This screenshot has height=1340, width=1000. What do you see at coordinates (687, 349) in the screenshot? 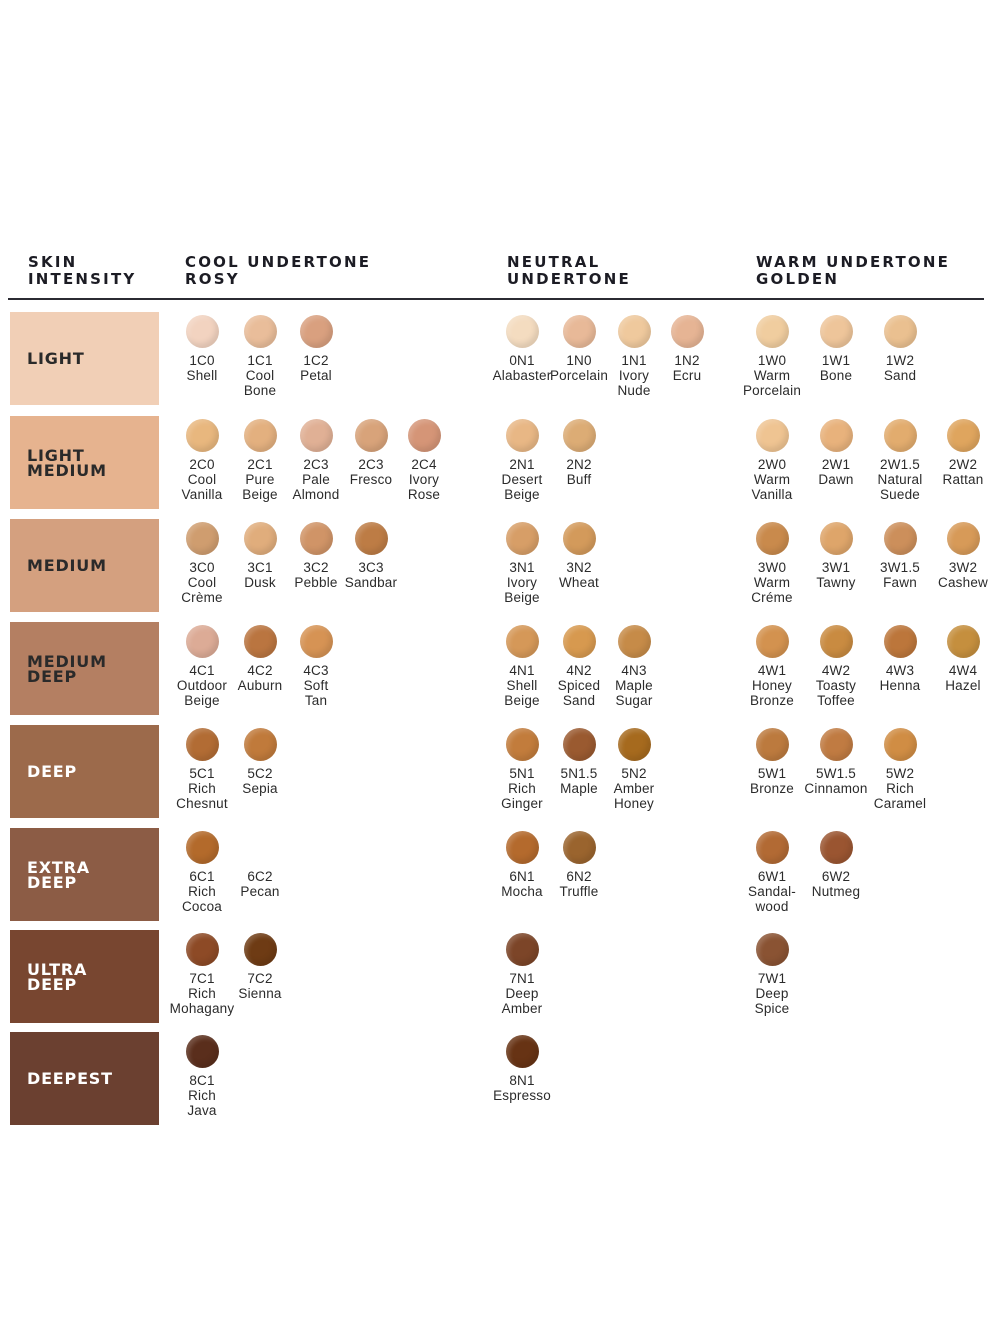
I see `shade-swatch: 1N2 Ecru` at bounding box center [687, 349].